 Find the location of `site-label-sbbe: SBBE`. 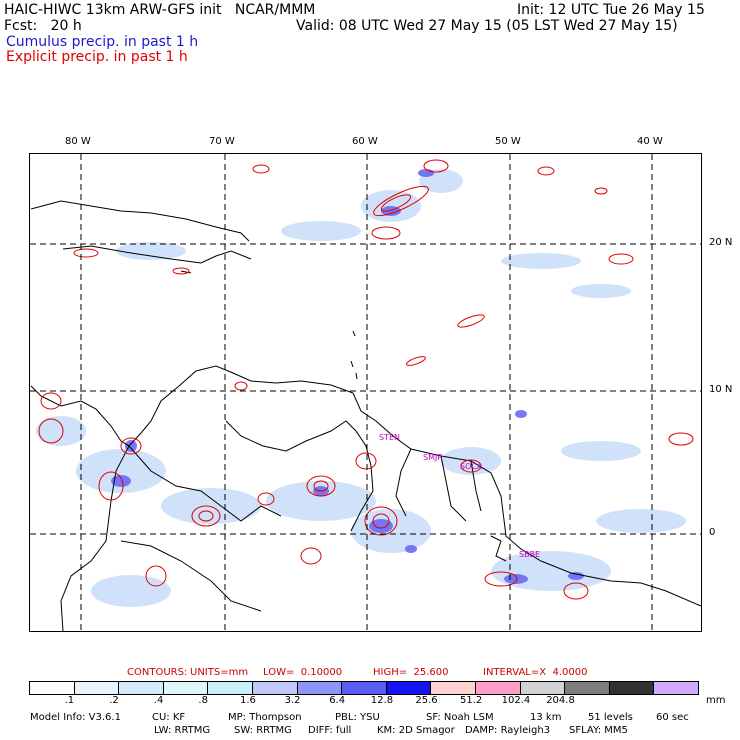

site-label-sbbe: SBBE is located at coordinates (530, 554).